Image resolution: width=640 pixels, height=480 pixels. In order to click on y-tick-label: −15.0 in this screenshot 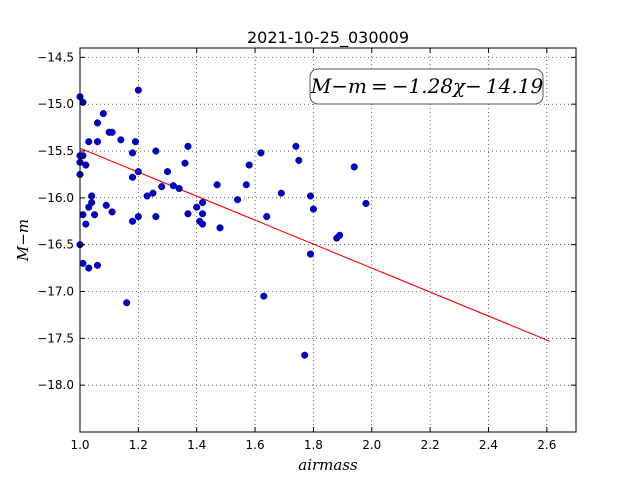, I will do `click(55, 104)`.